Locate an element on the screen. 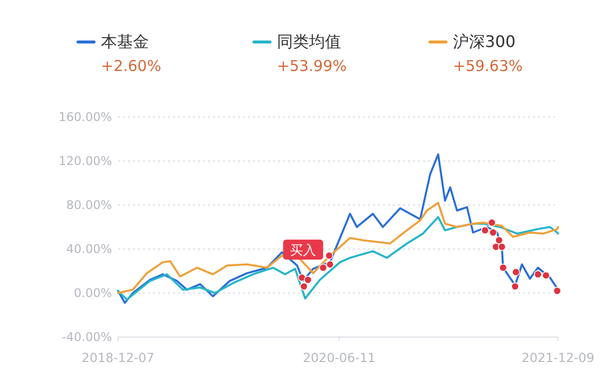 This screenshot has width=600, height=378. y-tick-label: -40.00% is located at coordinates (87, 337).